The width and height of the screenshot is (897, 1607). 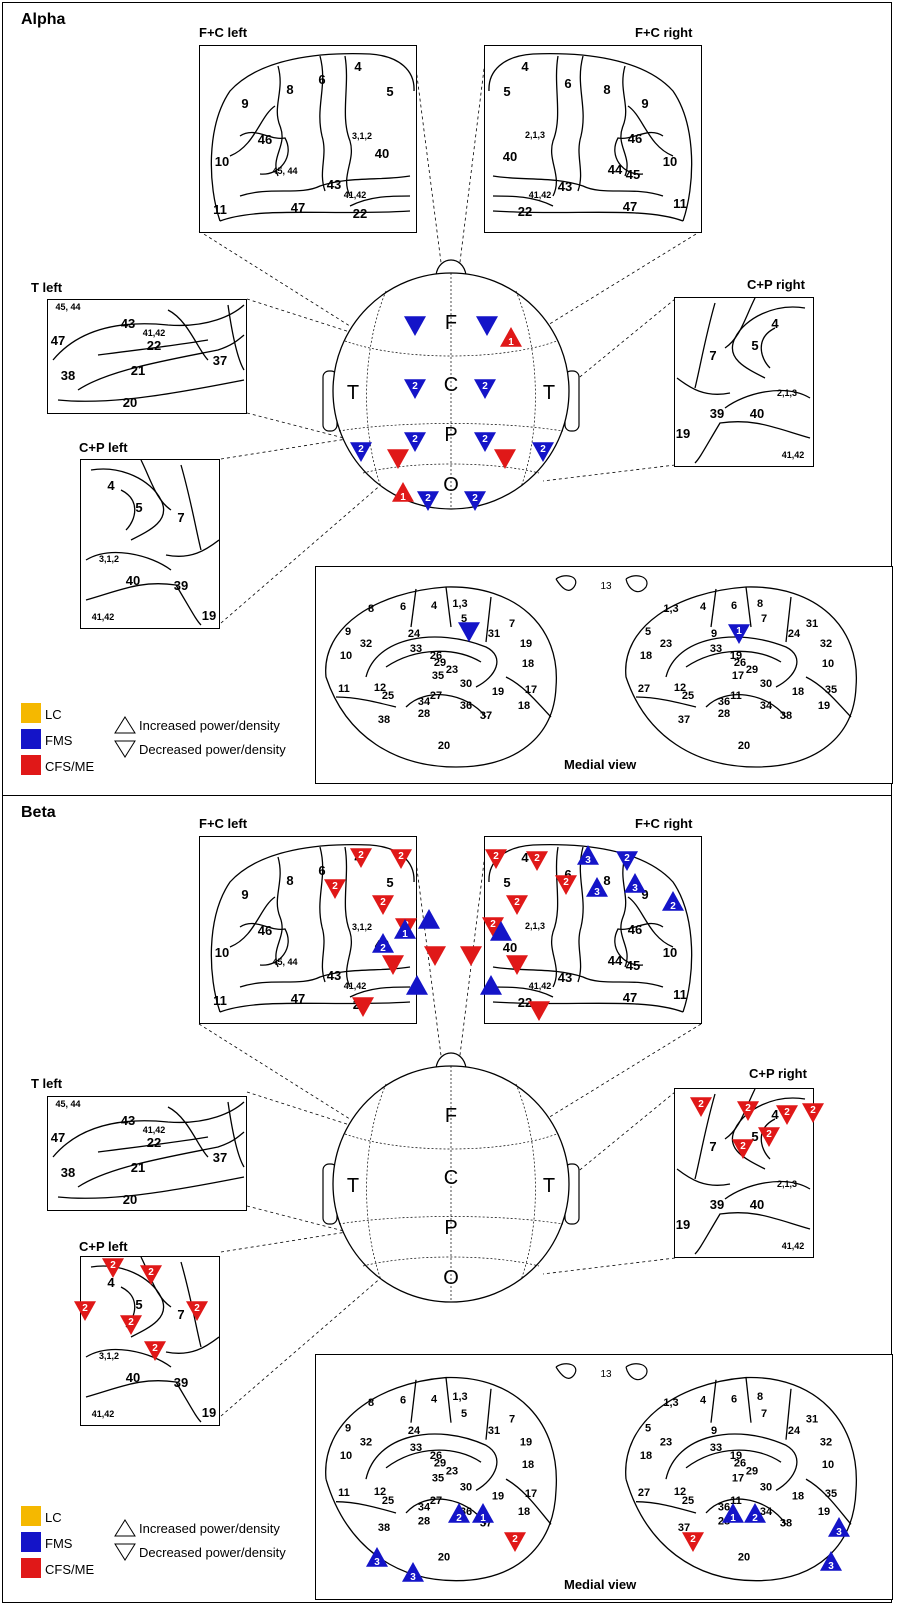 What do you see at coordinates (31, 1542) in the screenshot?
I see `fms-swatch` at bounding box center [31, 1542].